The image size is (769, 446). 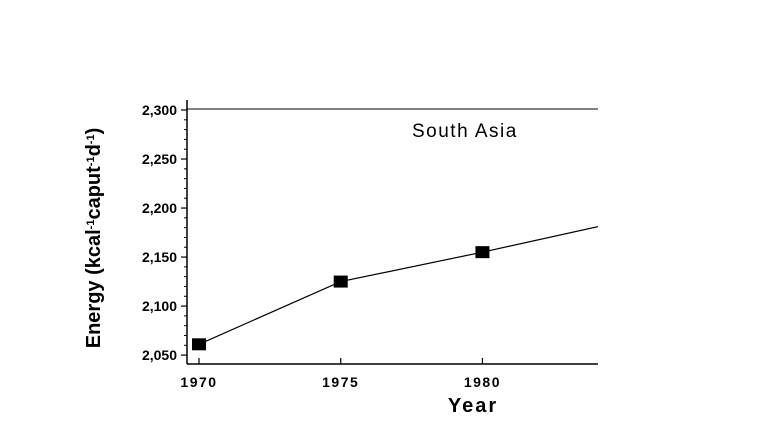 What do you see at coordinates (465, 131) in the screenshot?
I see `chart-annotation: South Asia` at bounding box center [465, 131].